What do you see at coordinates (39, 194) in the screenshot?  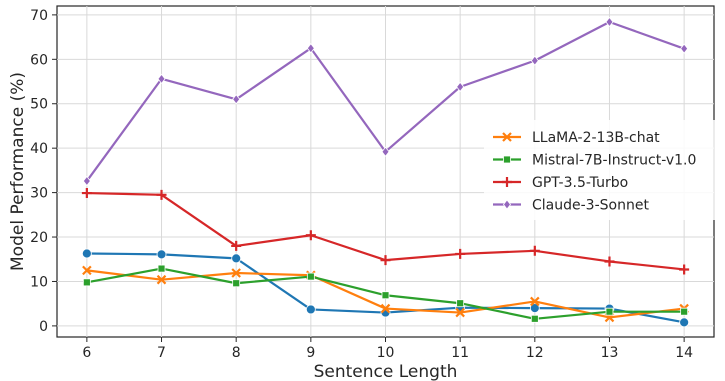 I see `y-tick-label: 30` at bounding box center [39, 194].